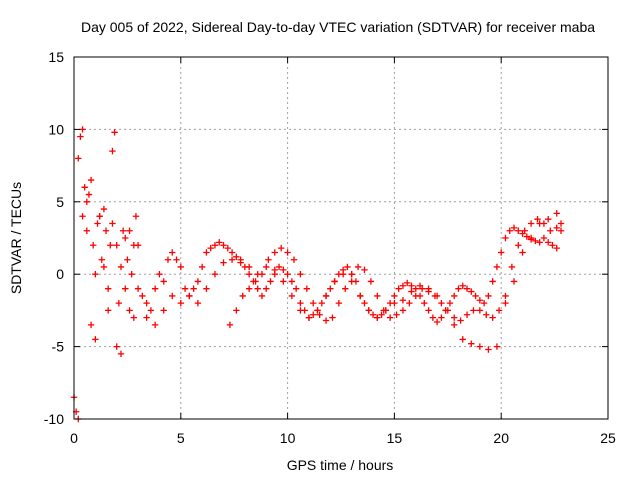 The image size is (640, 480). What do you see at coordinates (395, 438) in the screenshot?
I see `x-tick-label: 15` at bounding box center [395, 438].